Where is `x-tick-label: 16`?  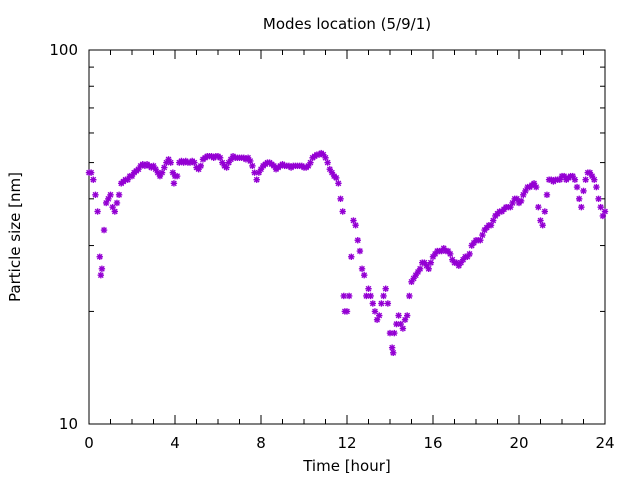
x-tick-label: 16 is located at coordinates (432, 443).